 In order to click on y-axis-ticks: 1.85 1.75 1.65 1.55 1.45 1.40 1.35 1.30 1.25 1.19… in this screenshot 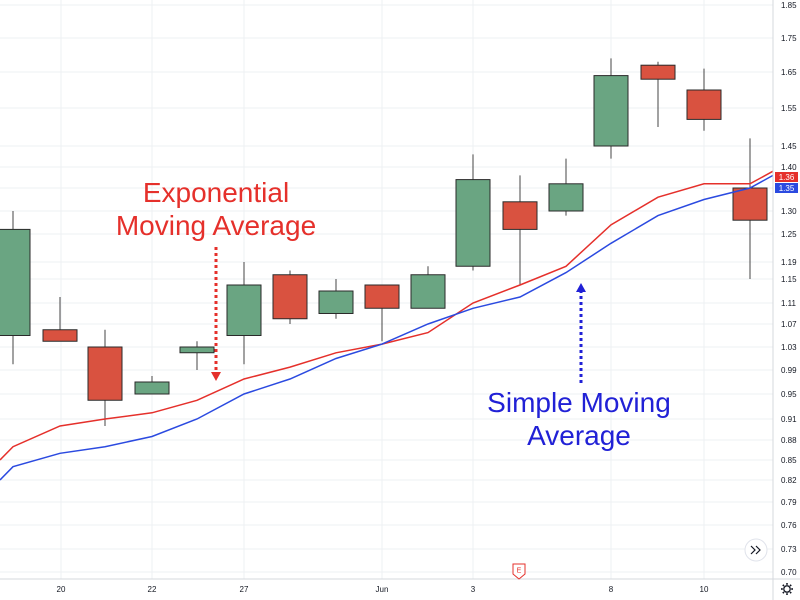, I will do `click(789, 289)`.